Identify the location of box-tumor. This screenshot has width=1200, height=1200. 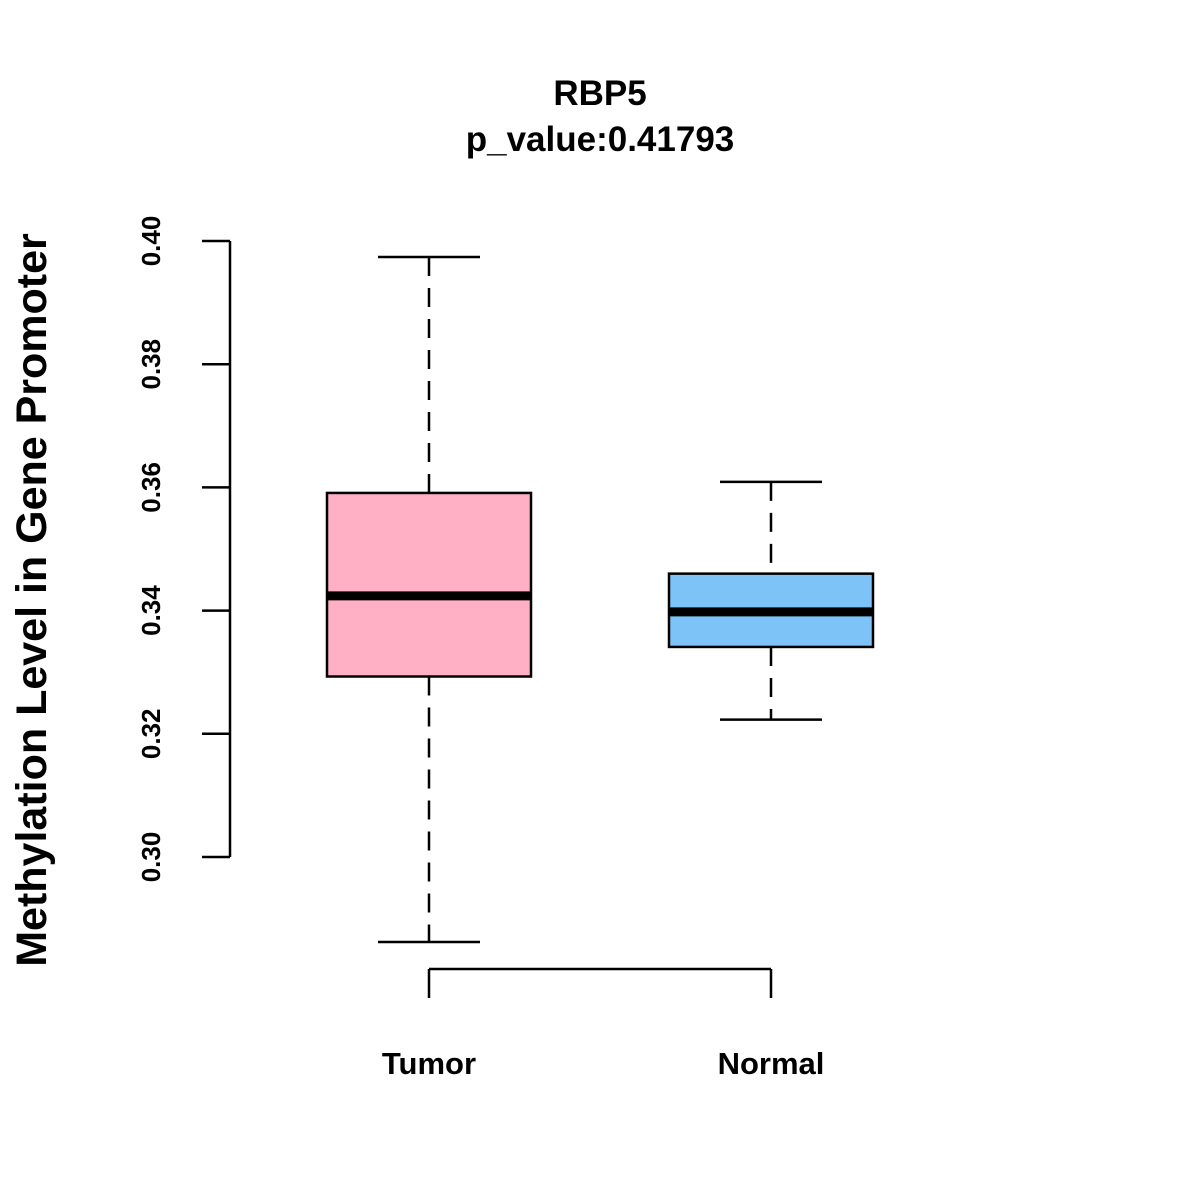
(429, 599).